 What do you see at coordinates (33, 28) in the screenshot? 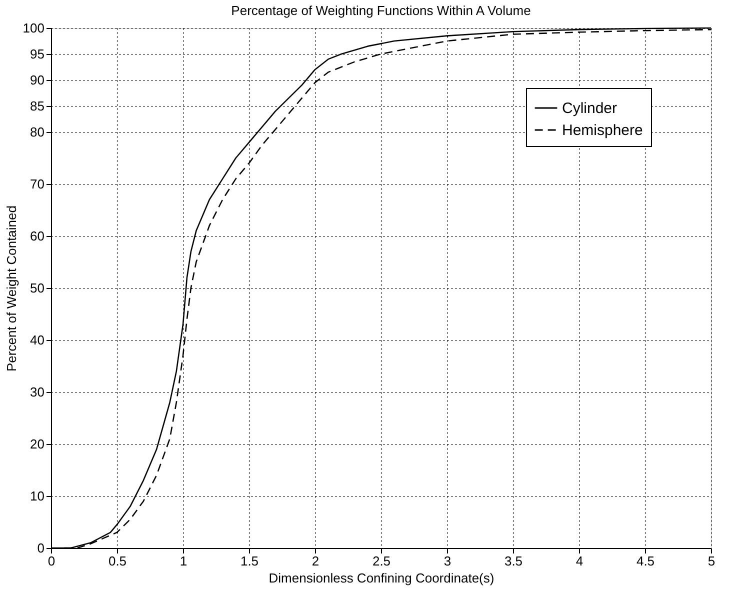
I see `y-tick-label: 100` at bounding box center [33, 28].